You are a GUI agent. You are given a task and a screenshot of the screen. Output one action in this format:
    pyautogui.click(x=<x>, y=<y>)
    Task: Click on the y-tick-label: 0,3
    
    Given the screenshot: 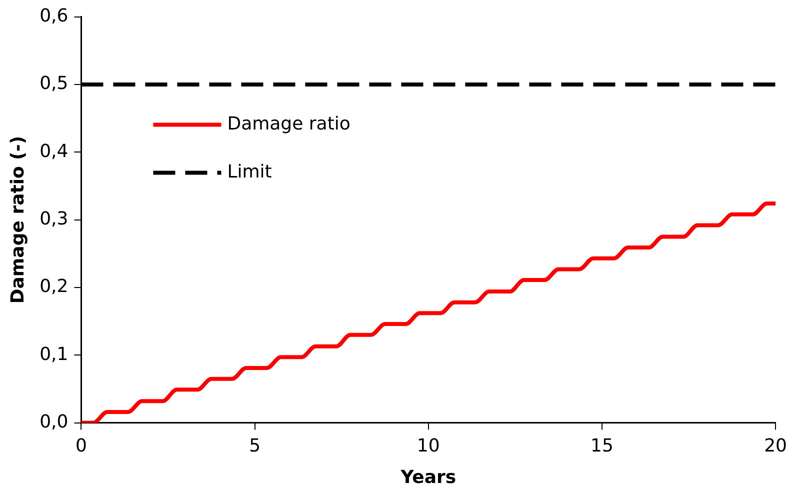 What is the action you would take?
    pyautogui.click(x=54, y=219)
    